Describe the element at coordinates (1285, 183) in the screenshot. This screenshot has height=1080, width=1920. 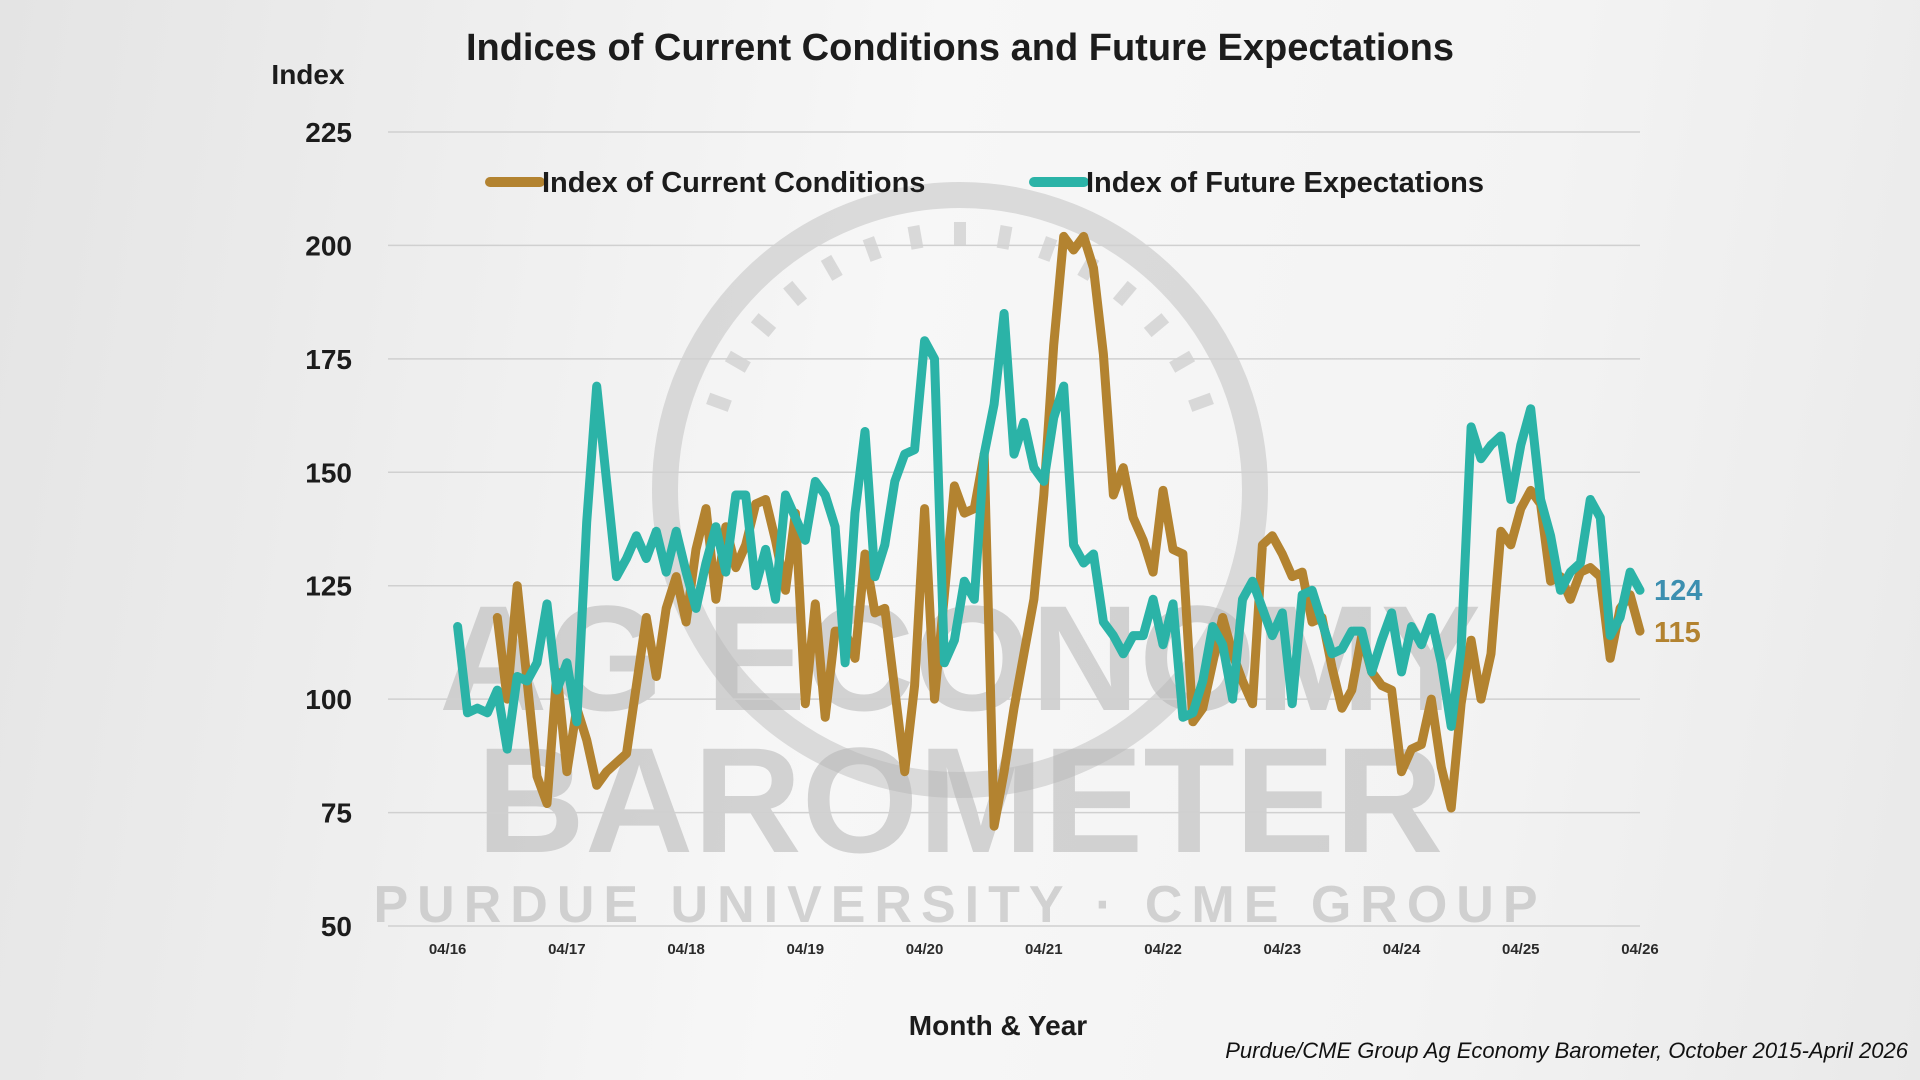
I see `legend-label: Index of Future Expectations` at that location.